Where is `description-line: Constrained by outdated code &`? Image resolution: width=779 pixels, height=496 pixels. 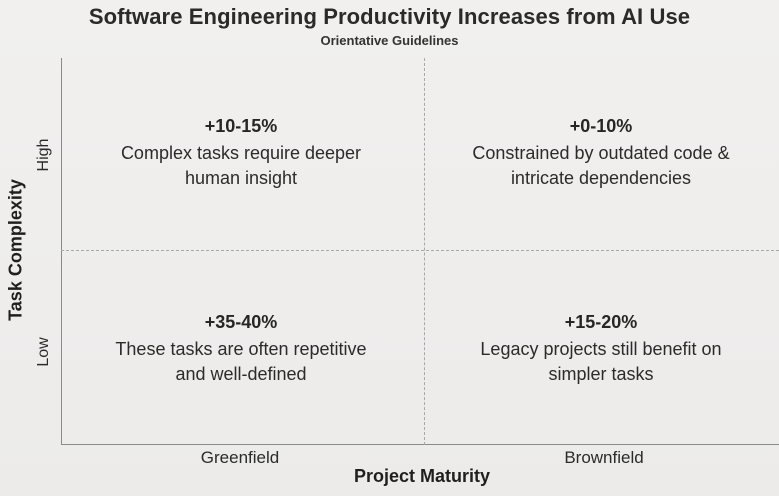
description-line: Constrained by outdated code & is located at coordinates (601, 153).